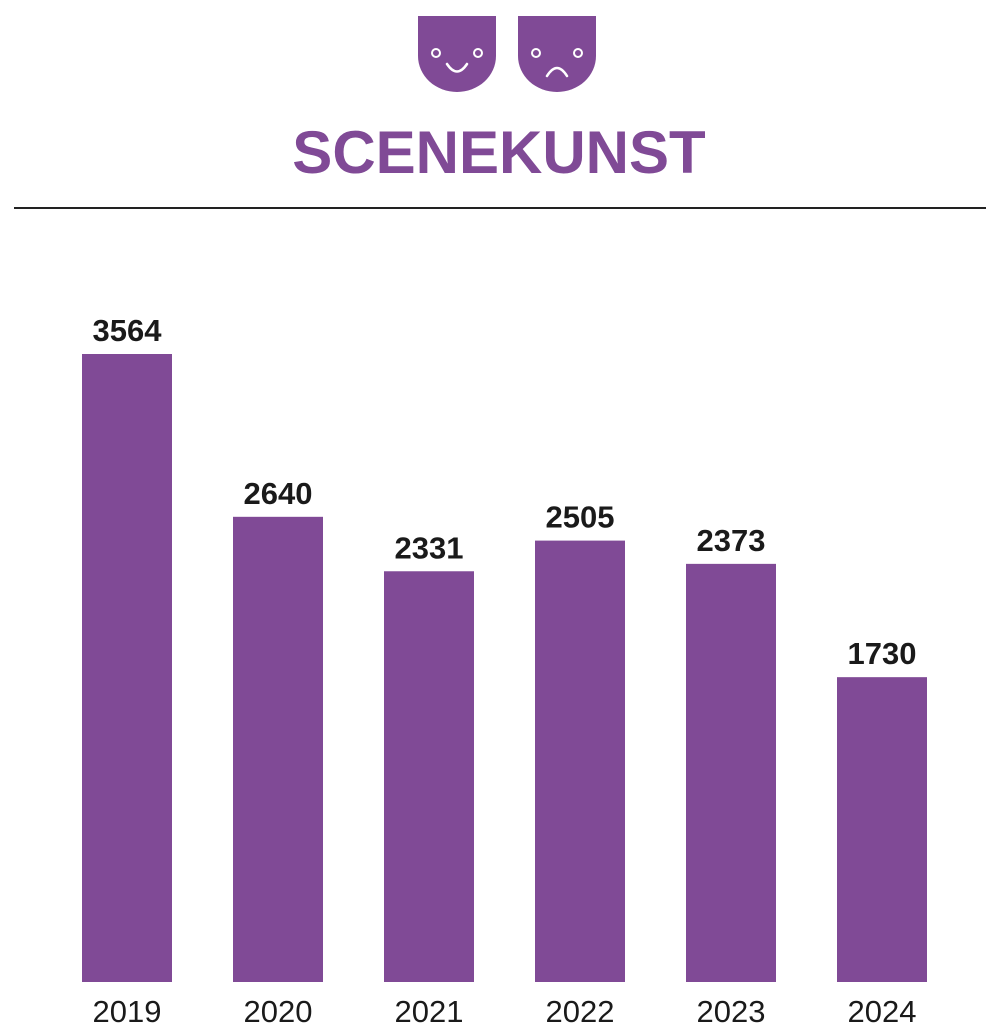  I want to click on x-tick-label-2024: 2024, so click(882, 1011).